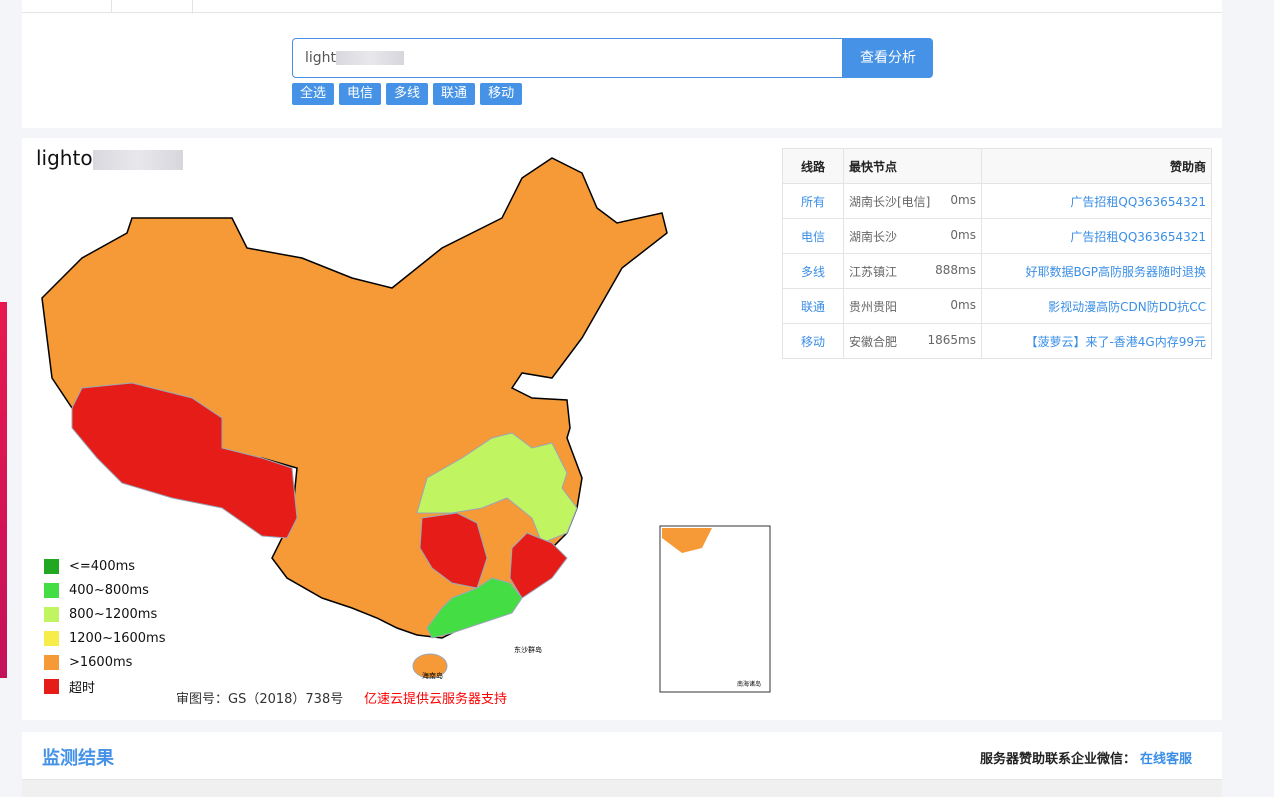 Image resolution: width=1274 pixels, height=797 pixels. I want to click on map-label-dongsha: 东沙群岛, so click(528, 649).